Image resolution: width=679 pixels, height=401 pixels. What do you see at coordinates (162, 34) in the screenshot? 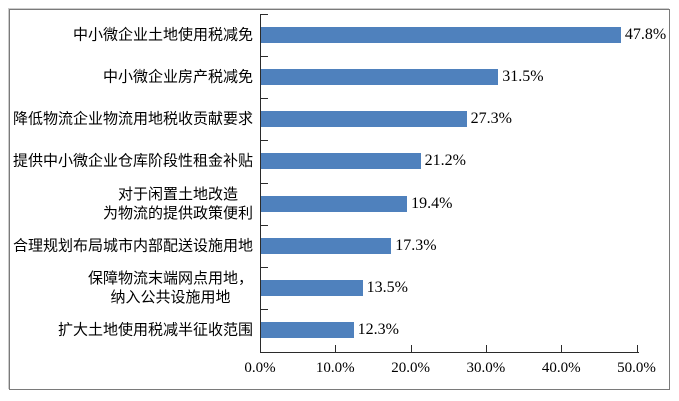
I see `category-label: 中小微企业土地使用税减免` at bounding box center [162, 34].